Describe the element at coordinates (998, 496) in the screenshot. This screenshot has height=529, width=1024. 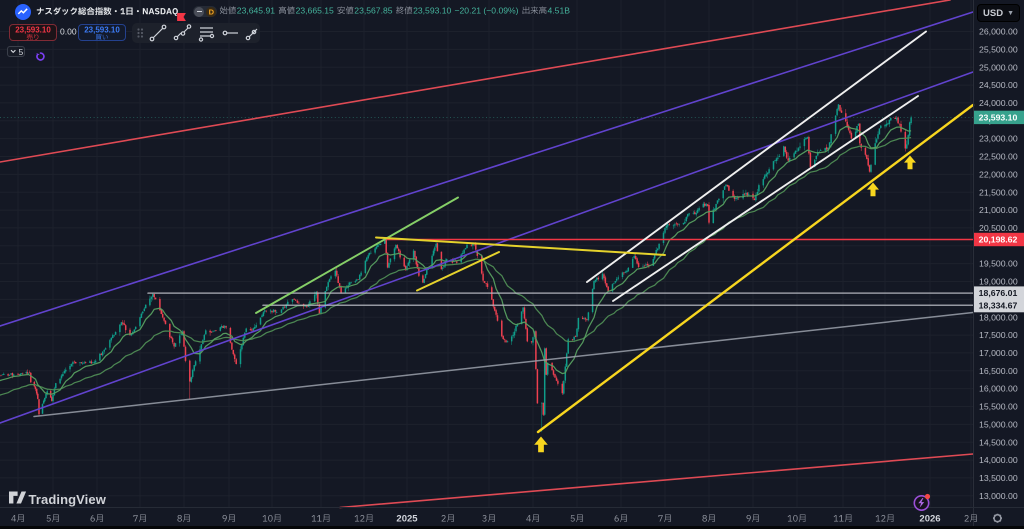
I see `svg-text: 13,000.00` at that location.